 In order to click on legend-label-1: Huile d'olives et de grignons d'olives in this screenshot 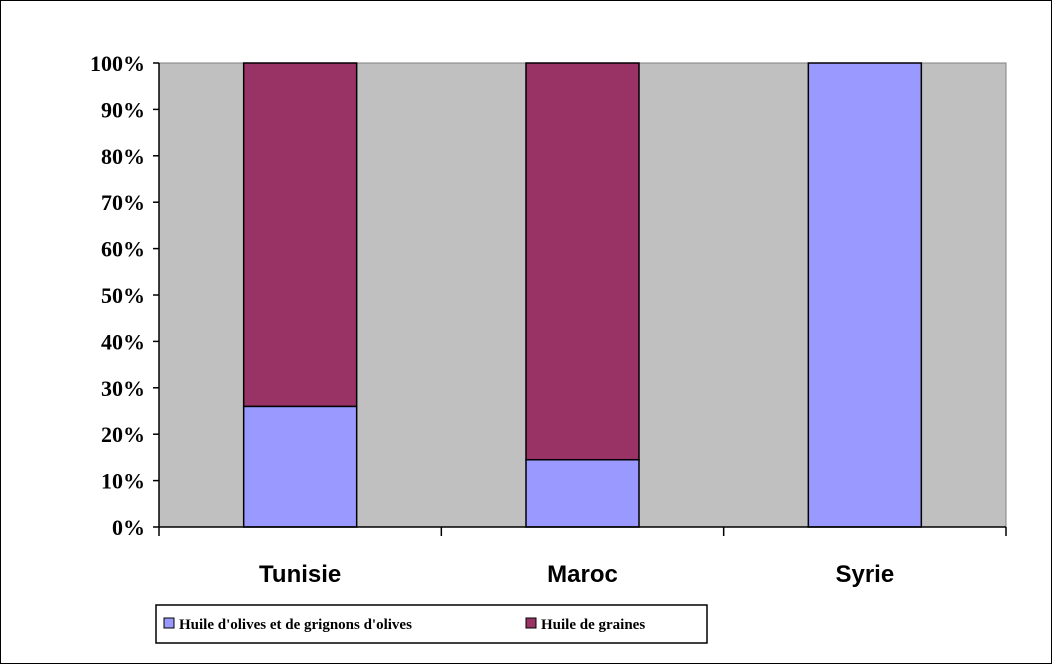, I will do `click(295, 625)`.